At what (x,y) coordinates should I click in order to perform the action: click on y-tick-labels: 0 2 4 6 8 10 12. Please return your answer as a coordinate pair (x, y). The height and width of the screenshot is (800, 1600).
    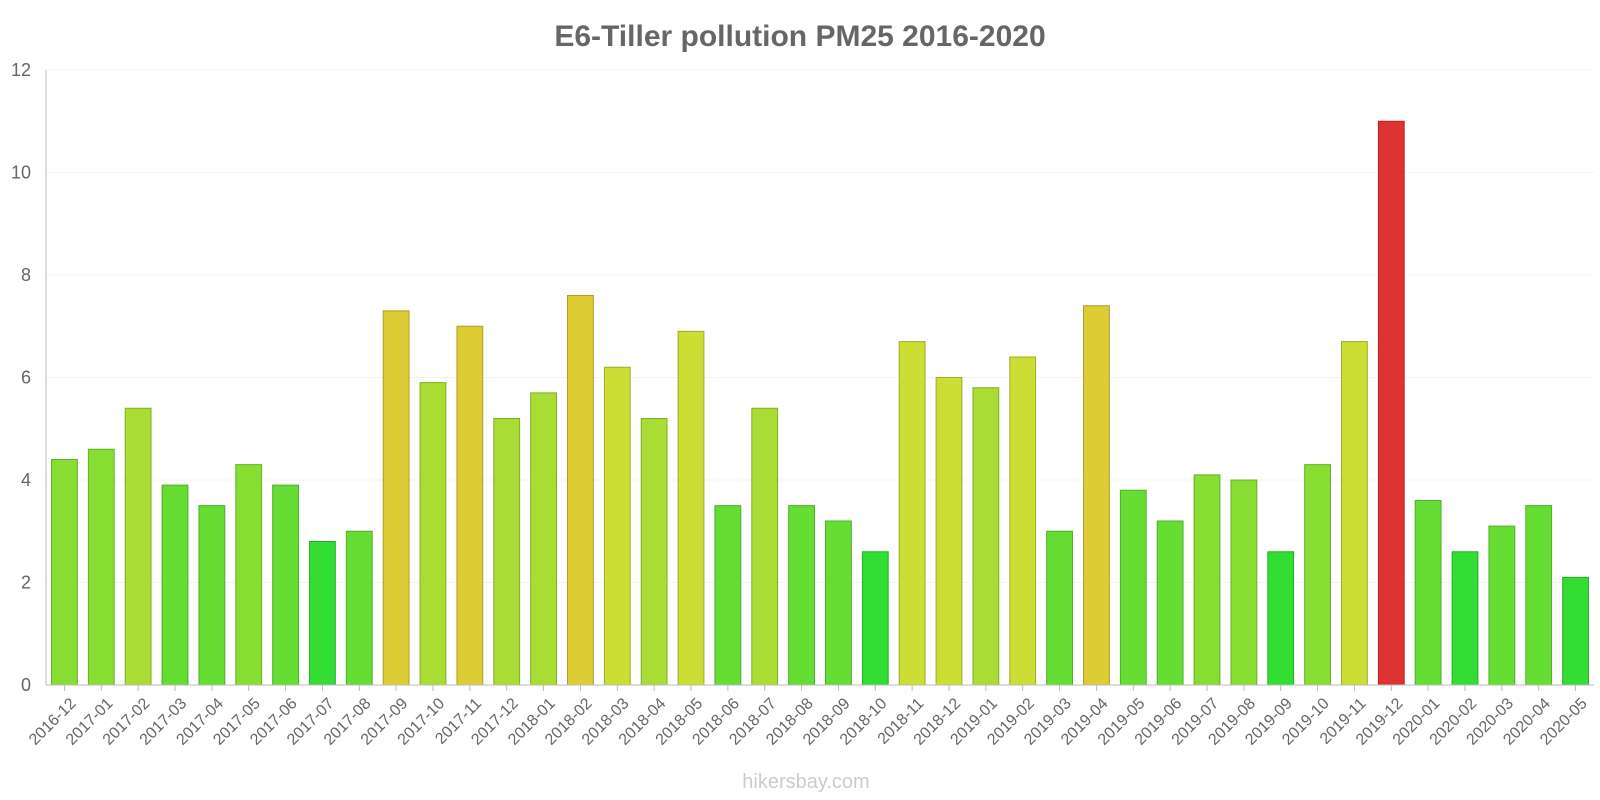
    Looking at the image, I should click on (21, 377).